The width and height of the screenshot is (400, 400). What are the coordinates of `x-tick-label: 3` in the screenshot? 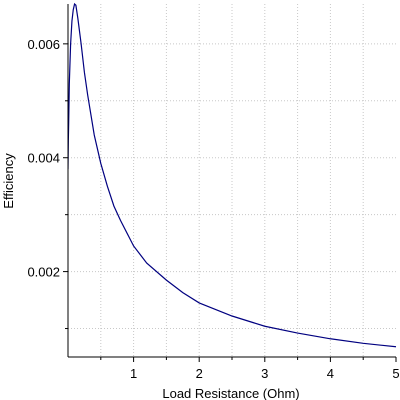 It's located at (264, 373).